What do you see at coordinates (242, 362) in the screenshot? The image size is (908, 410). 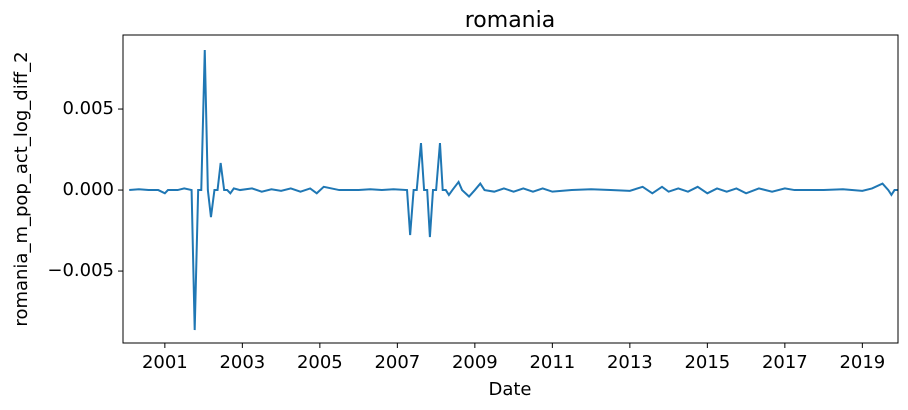 I see `x-tick-label: 2003` at bounding box center [242, 362].